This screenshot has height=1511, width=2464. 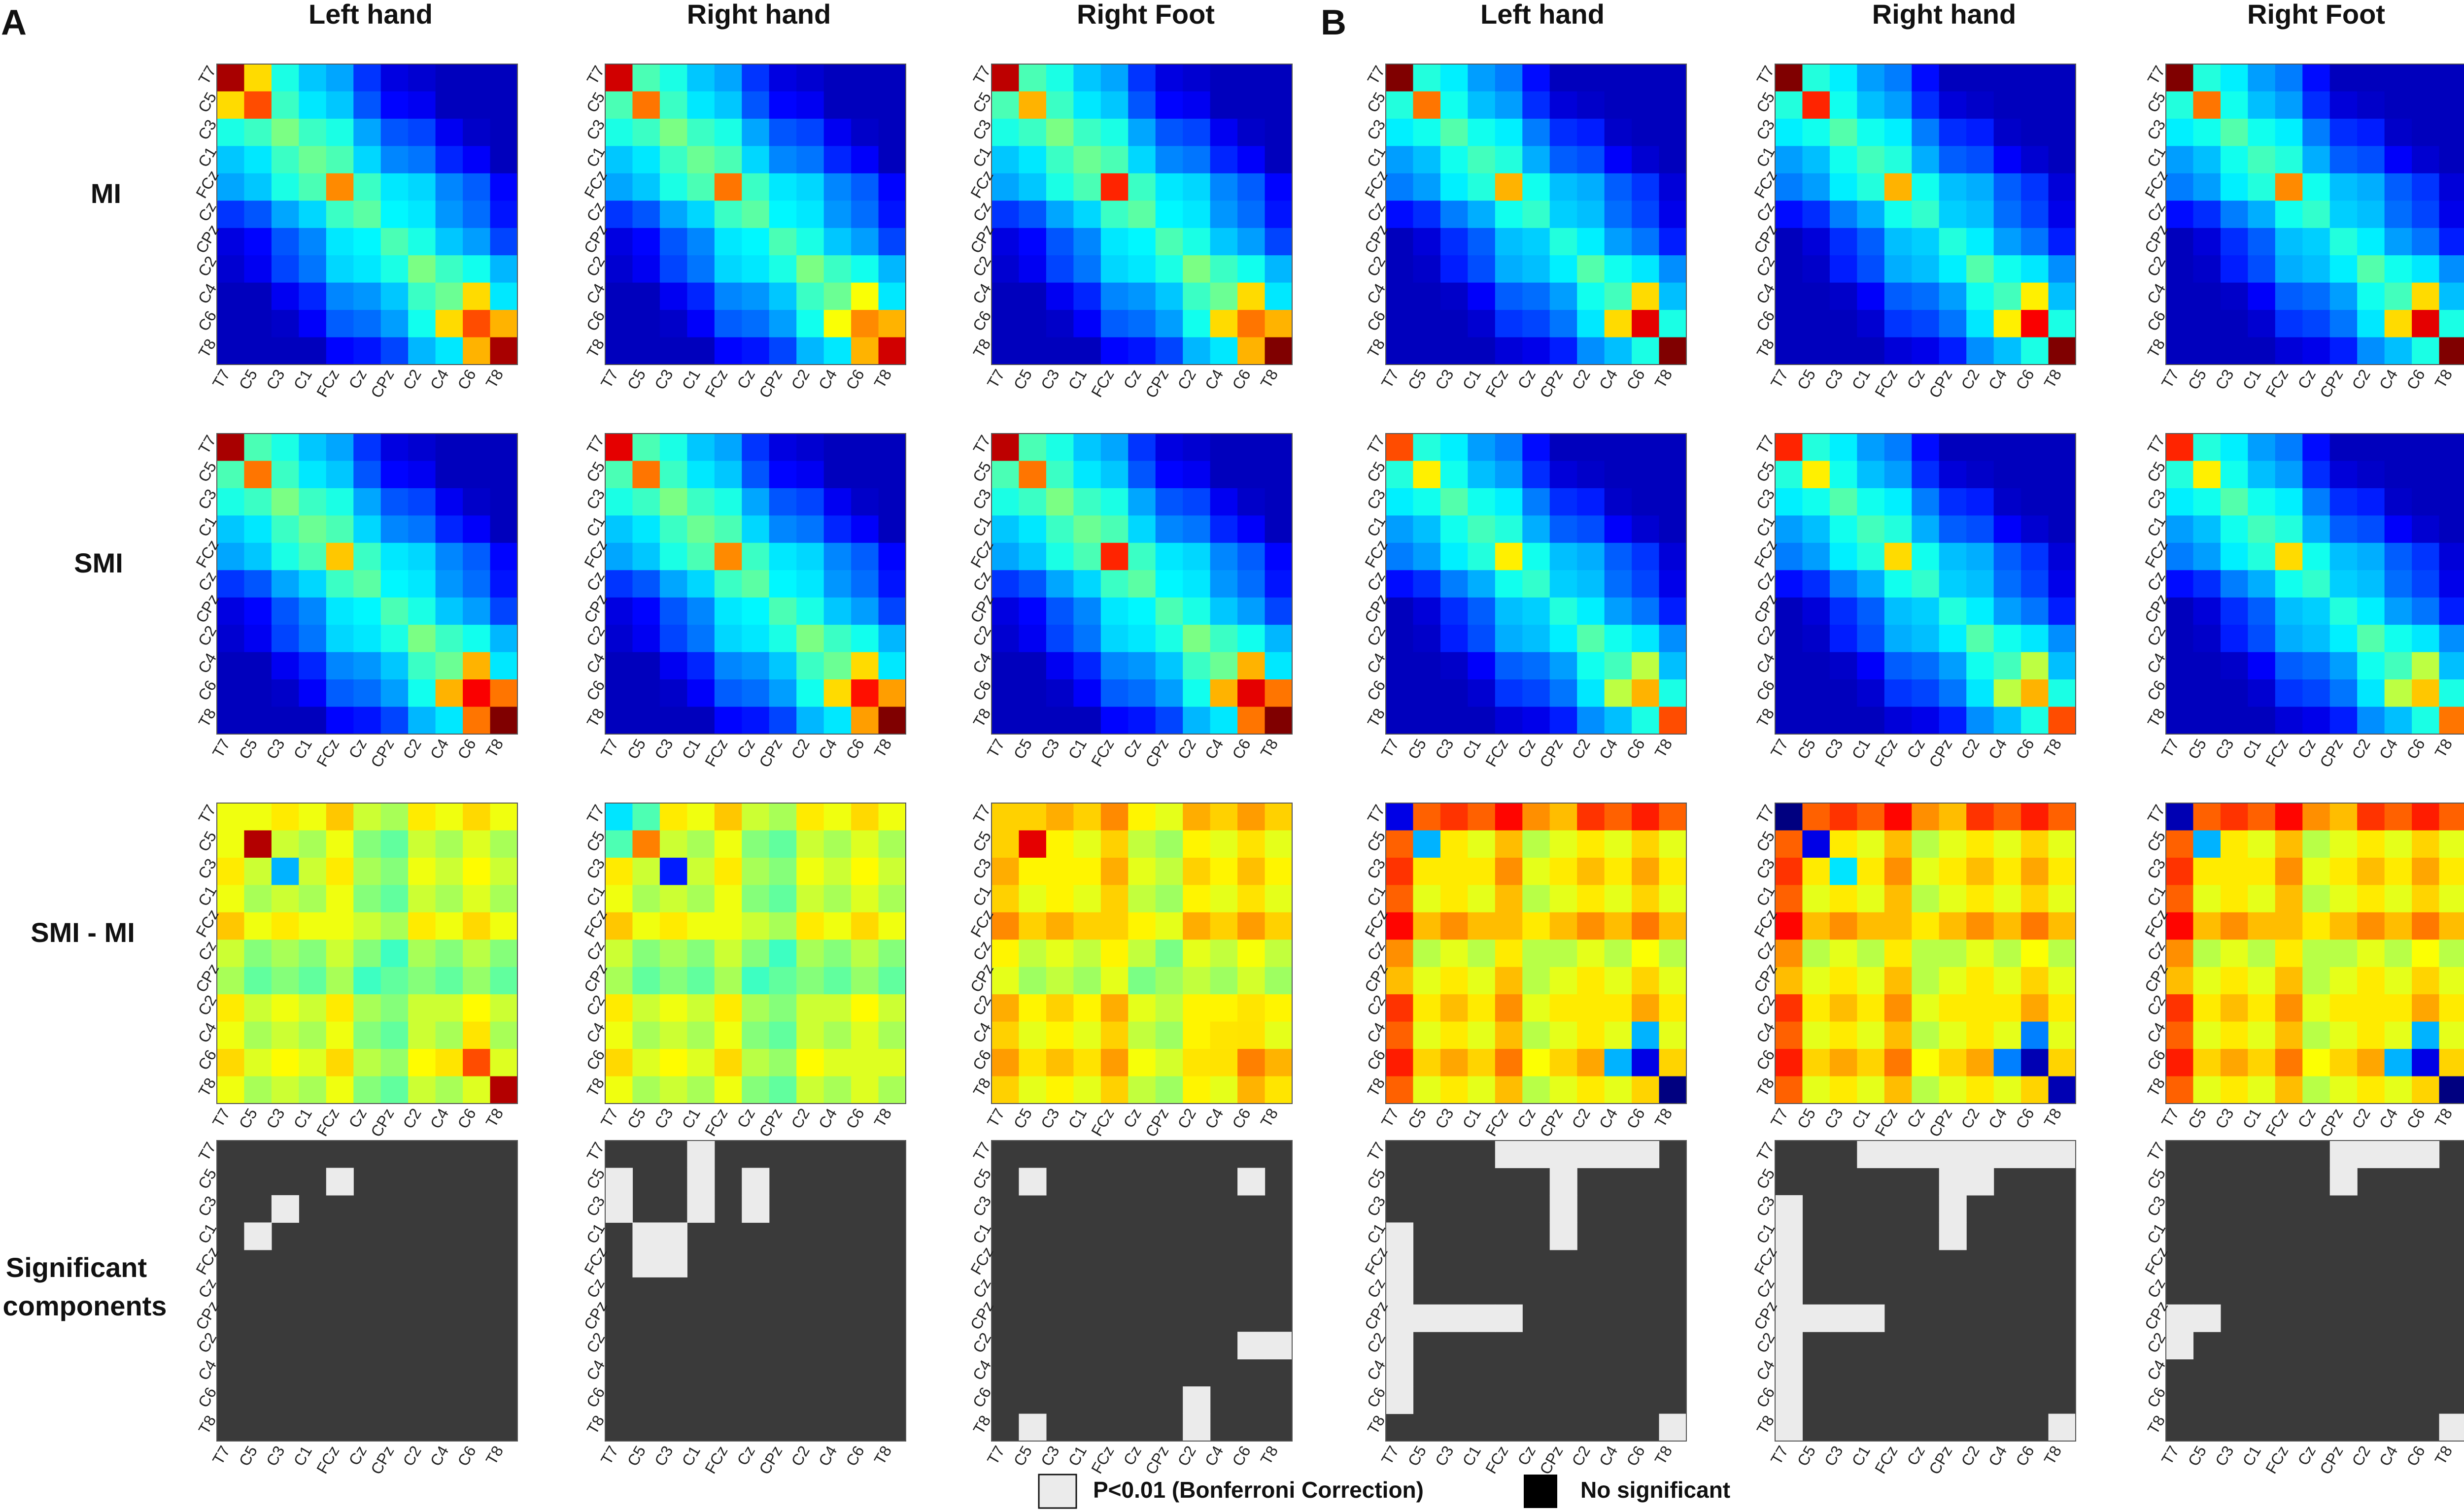 What do you see at coordinates (1563, 1209) in the screenshot?
I see `significant-cell` at bounding box center [1563, 1209].